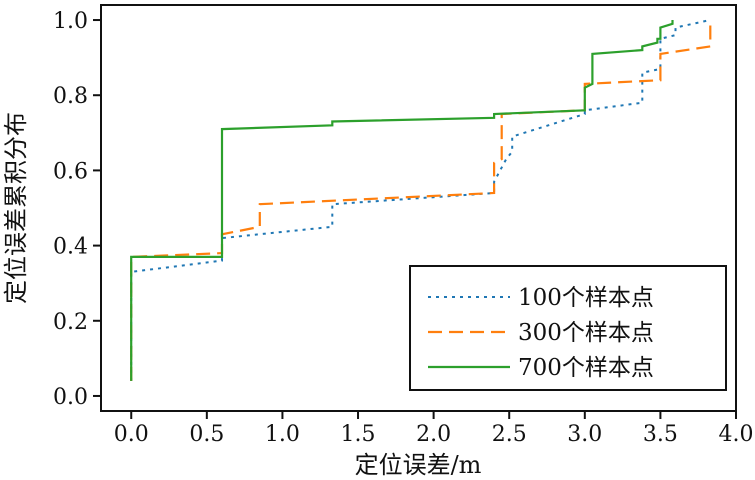 Image resolution: width=755 pixels, height=480 pixels. Describe the element at coordinates (736, 434) in the screenshot. I see `x-tick-label: 4.0` at that location.